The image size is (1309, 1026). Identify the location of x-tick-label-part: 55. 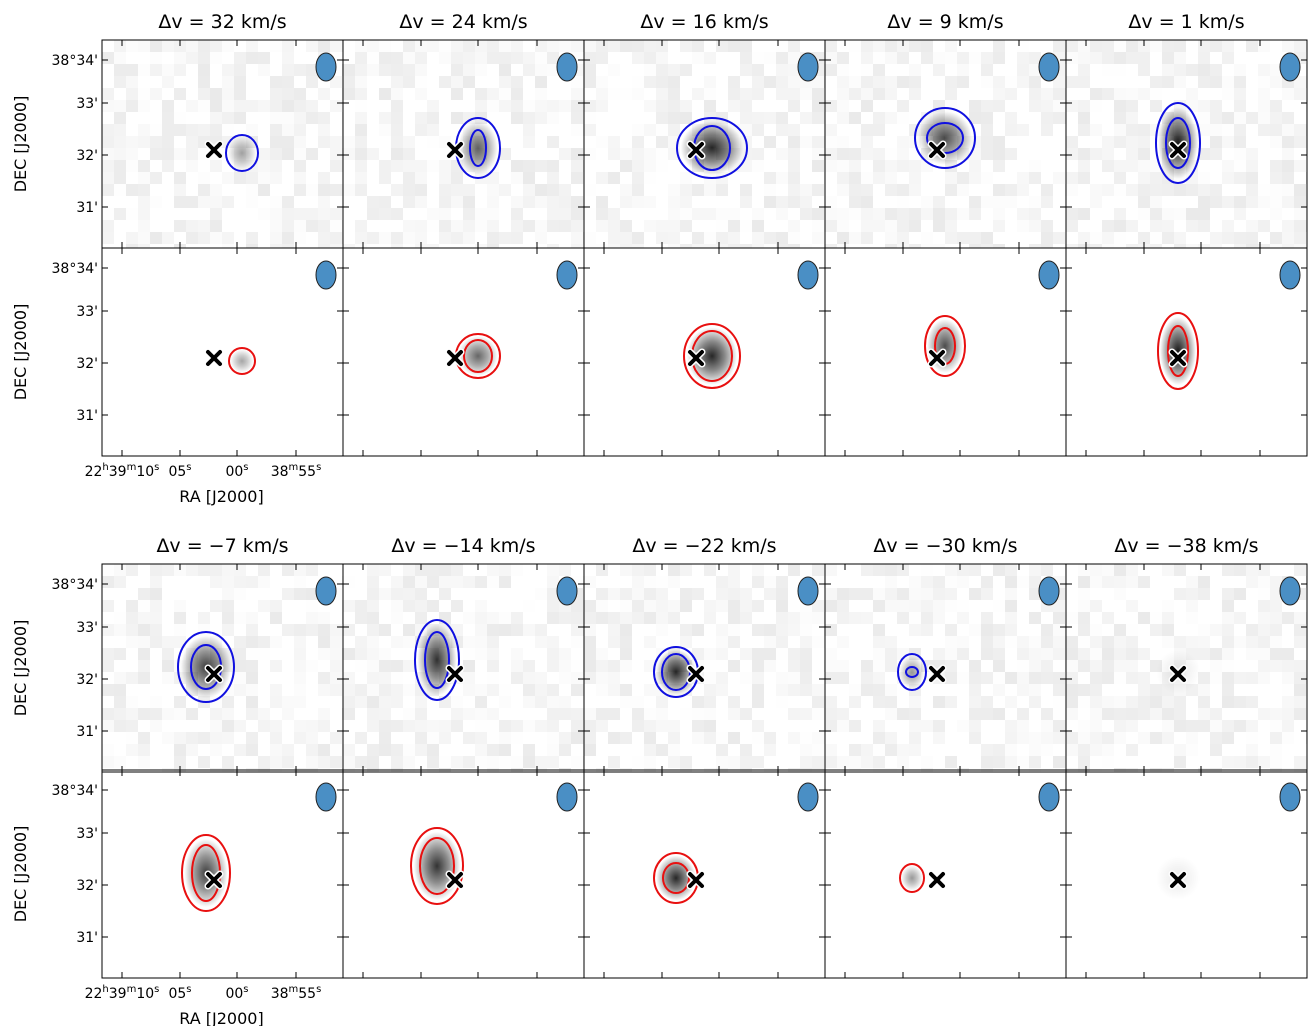
(307, 994).